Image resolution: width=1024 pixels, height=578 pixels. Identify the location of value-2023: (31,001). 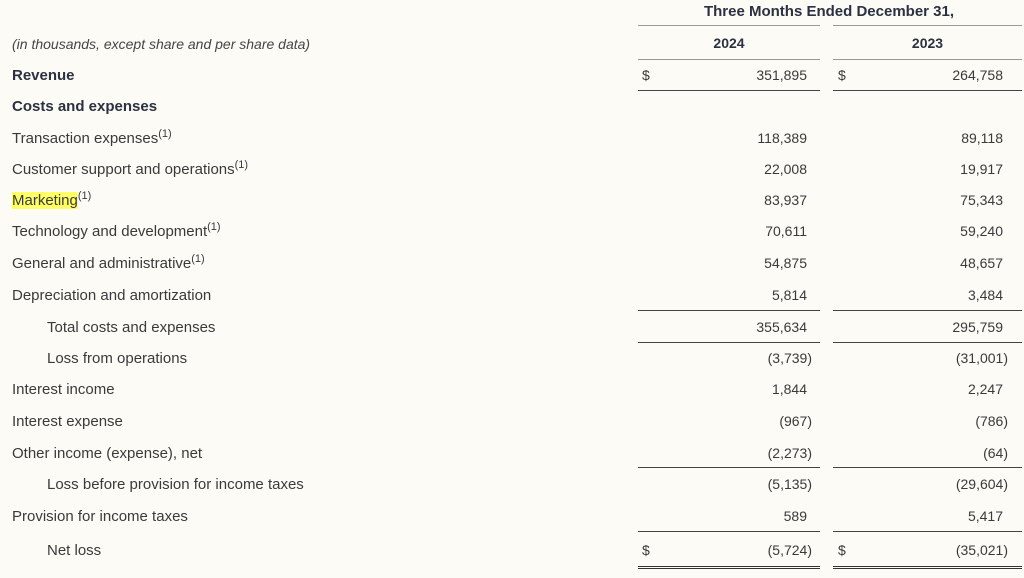
(981, 358).